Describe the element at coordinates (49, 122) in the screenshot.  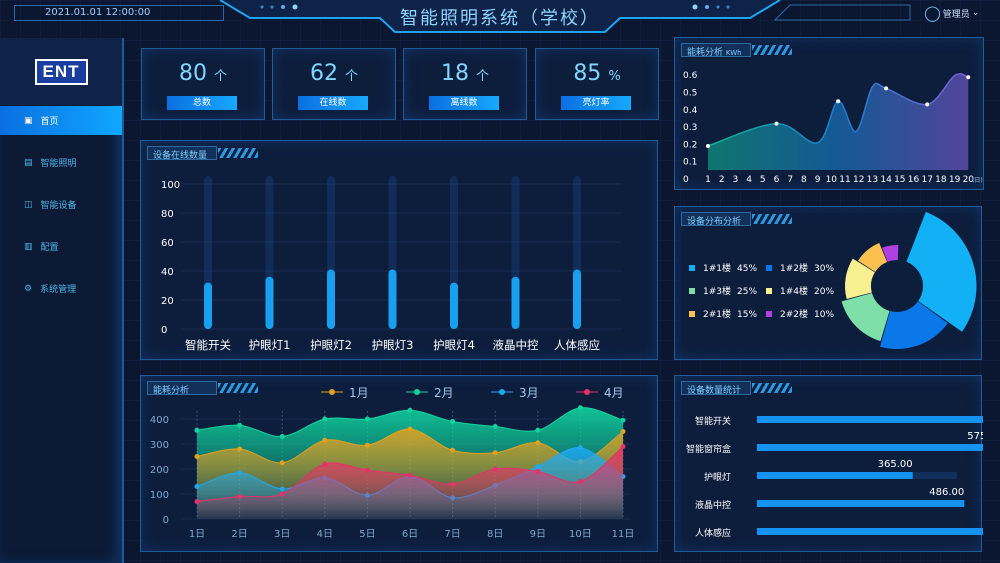
I see `sidebar-item-label: 首页` at that location.